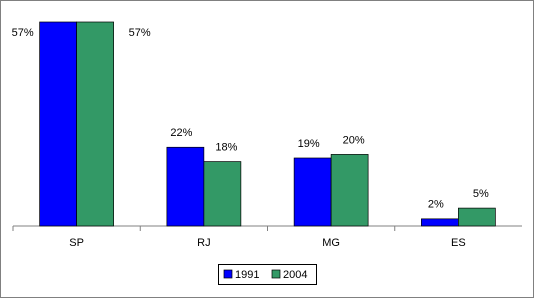 Image resolution: width=534 pixels, height=298 pixels. I want to click on legend-box, so click(267, 274).